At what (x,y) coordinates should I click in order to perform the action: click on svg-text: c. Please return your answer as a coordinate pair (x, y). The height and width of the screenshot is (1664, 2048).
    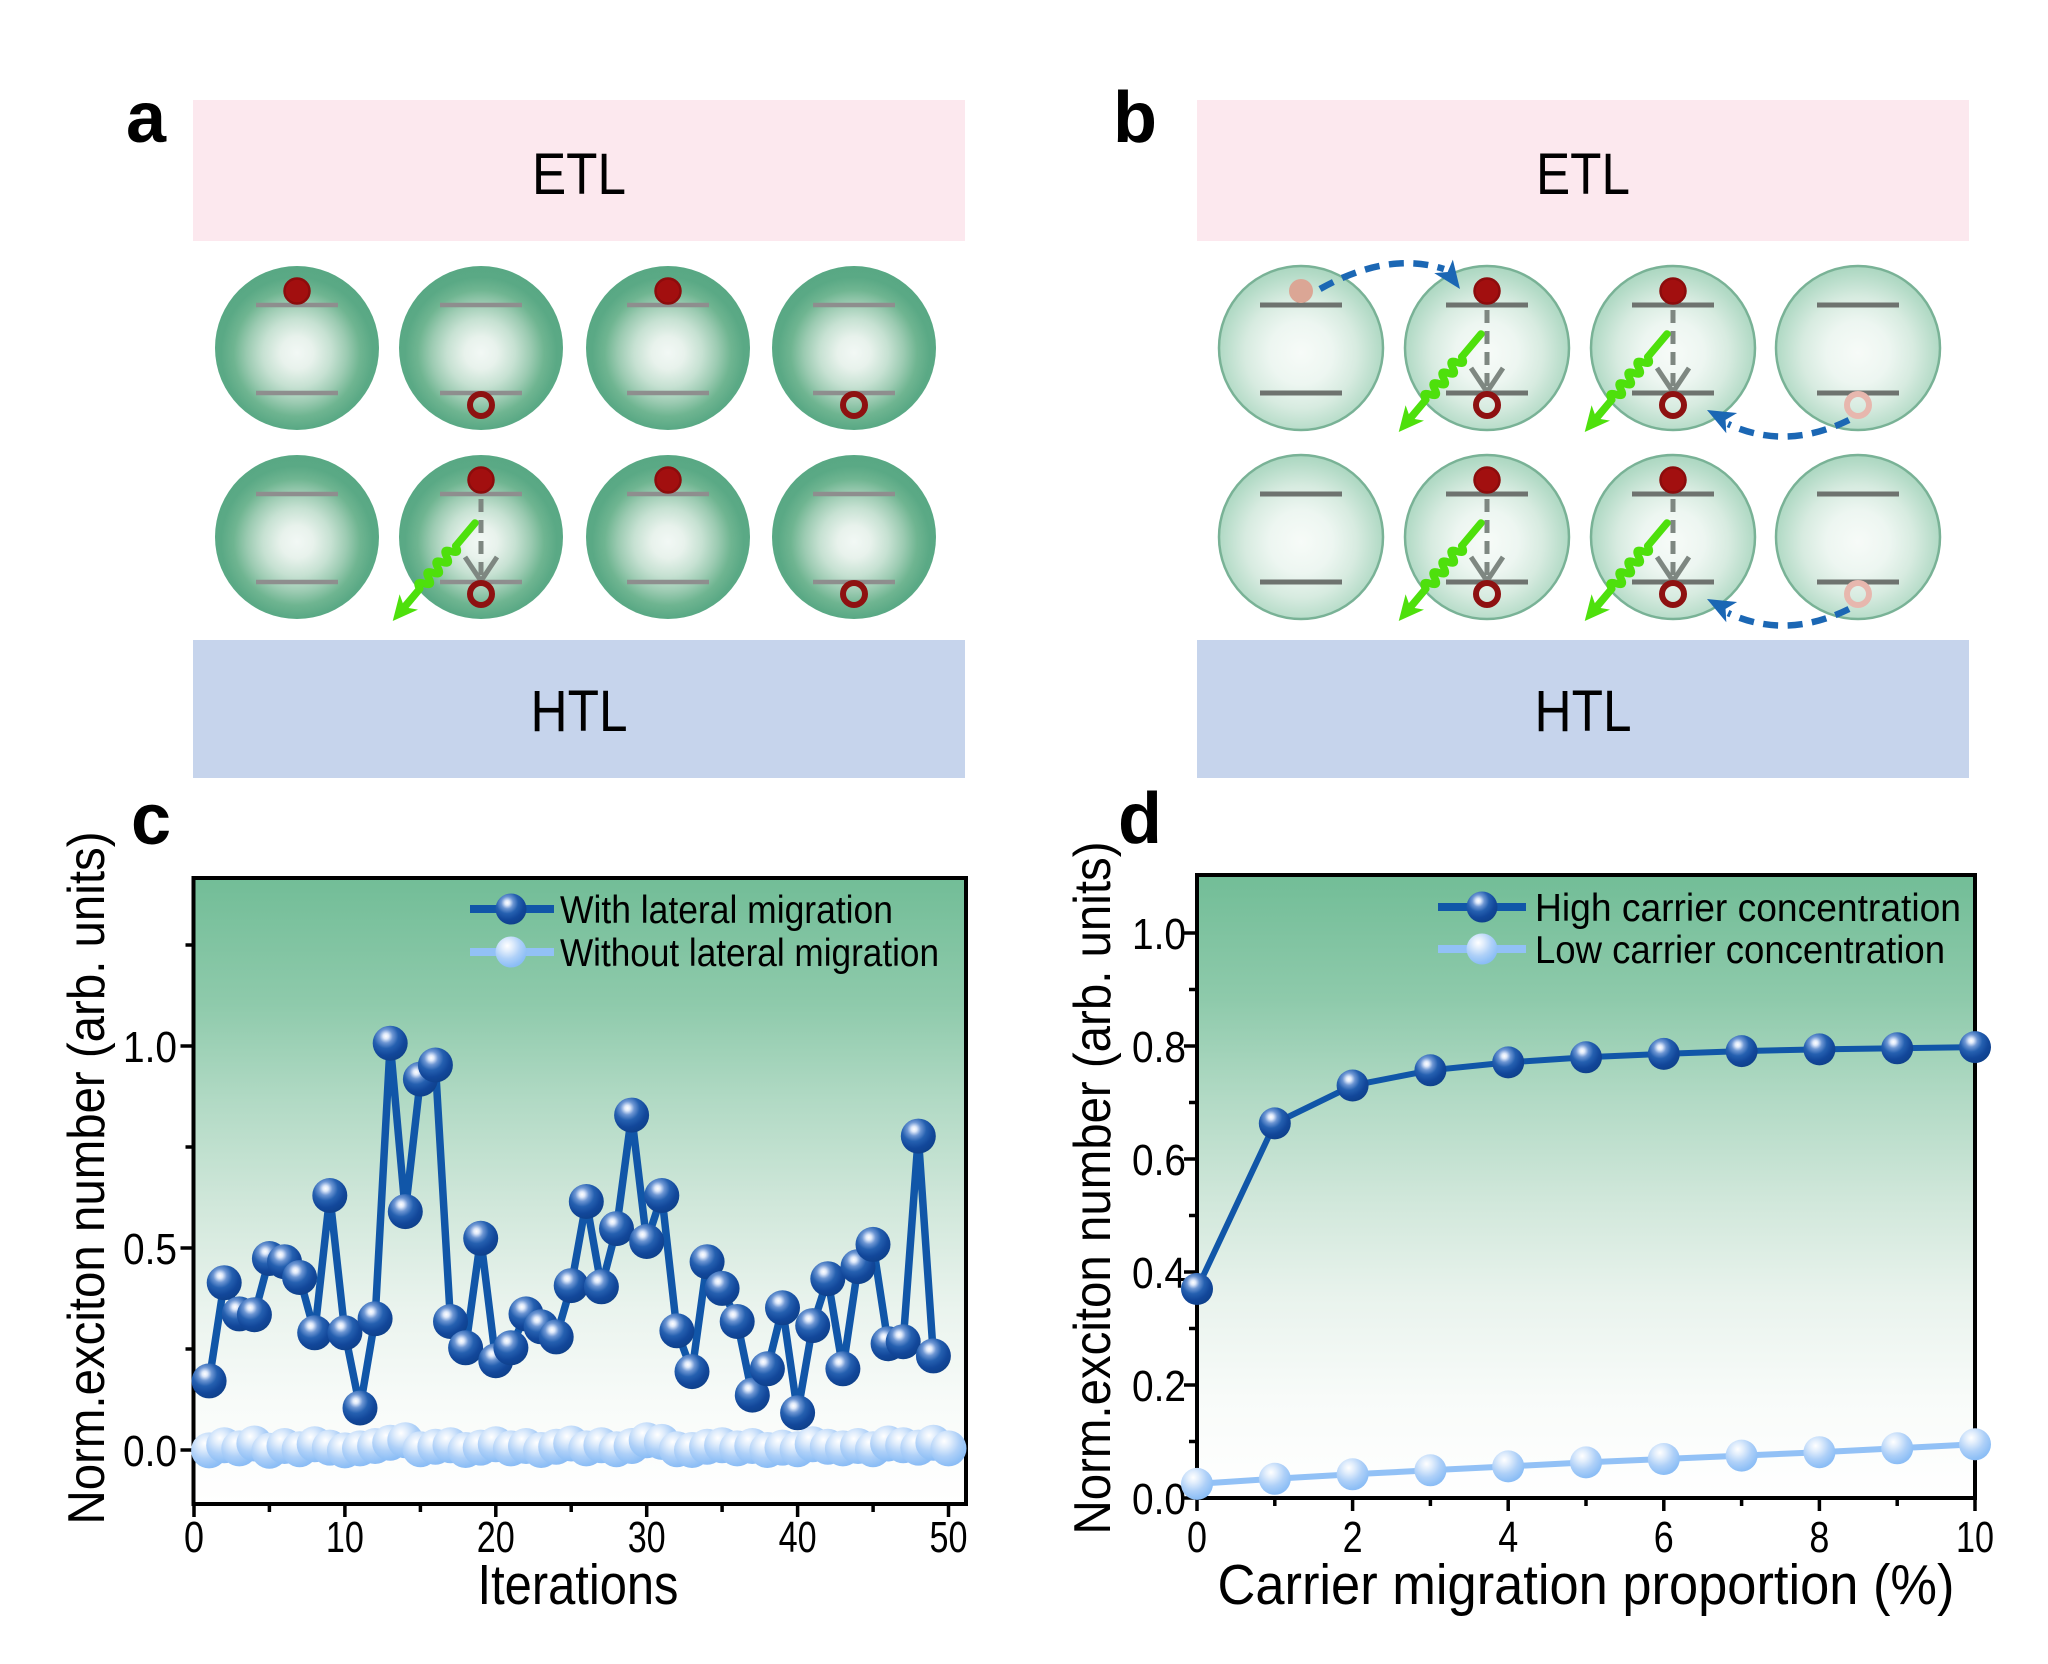
    Looking at the image, I should click on (151, 820).